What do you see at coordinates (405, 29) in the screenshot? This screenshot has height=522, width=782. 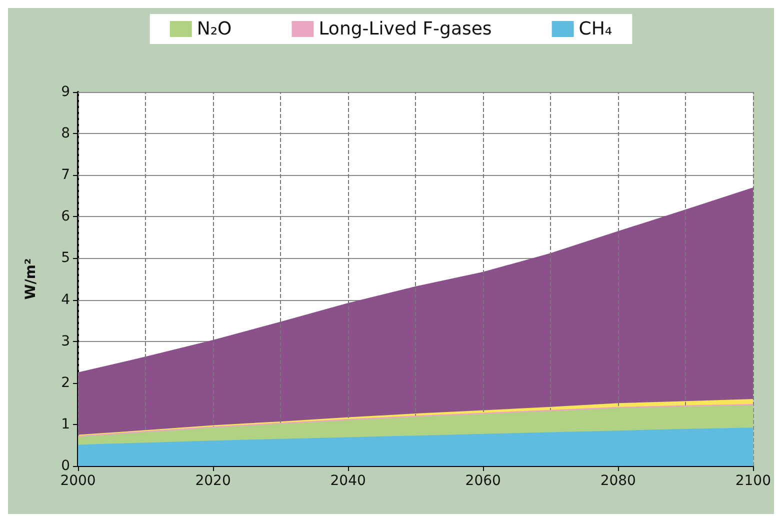 I see `legend-label: Long-Lived F-gases` at bounding box center [405, 29].